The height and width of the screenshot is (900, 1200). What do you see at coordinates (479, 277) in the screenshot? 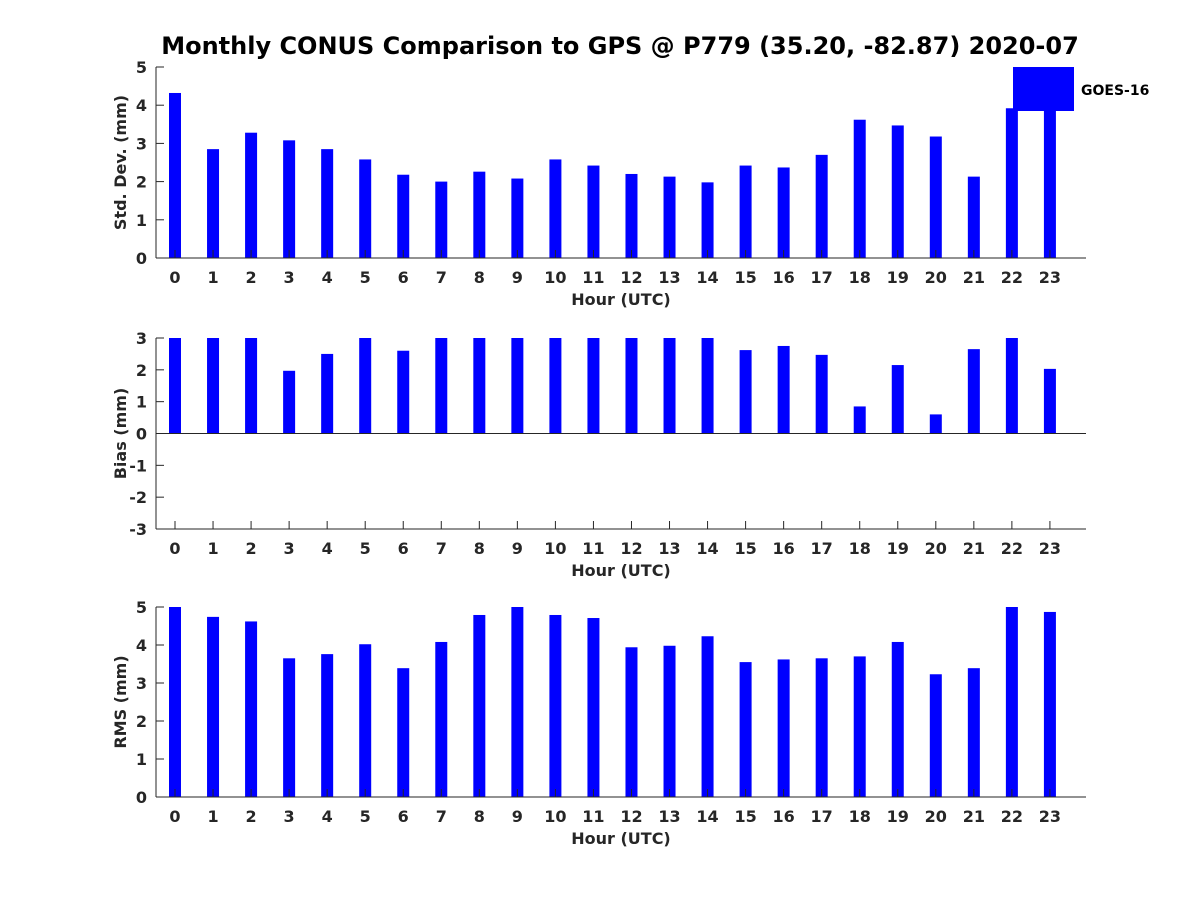
I see `x-tick-label: 8` at bounding box center [479, 277].